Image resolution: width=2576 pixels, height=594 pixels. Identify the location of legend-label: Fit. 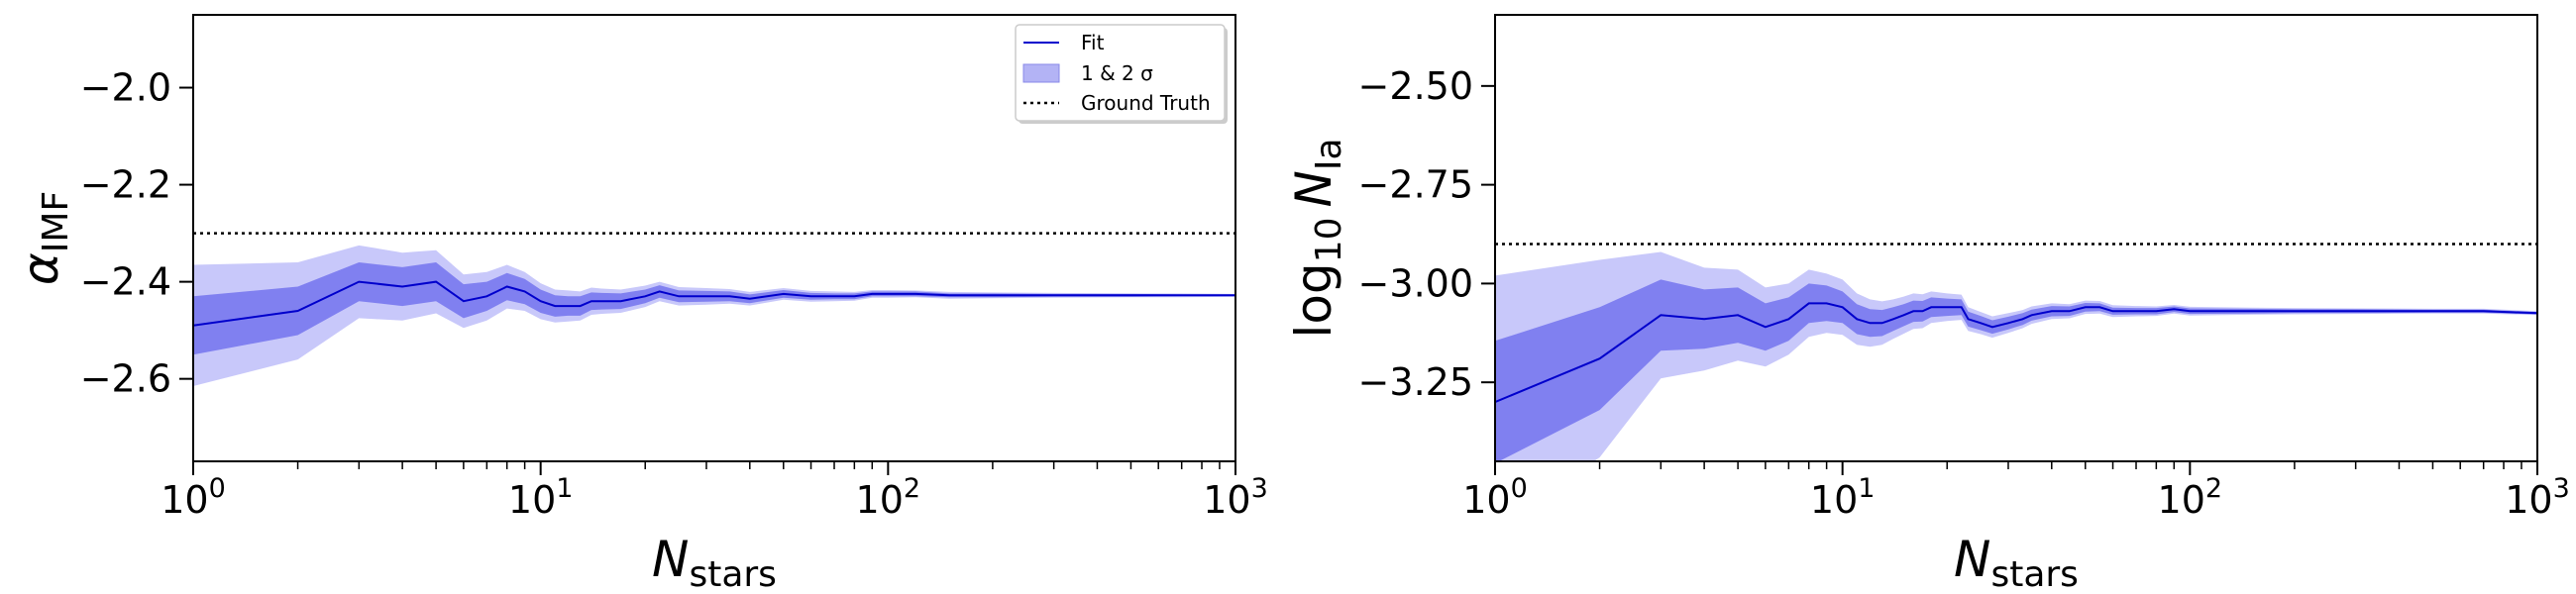
(1093, 43).